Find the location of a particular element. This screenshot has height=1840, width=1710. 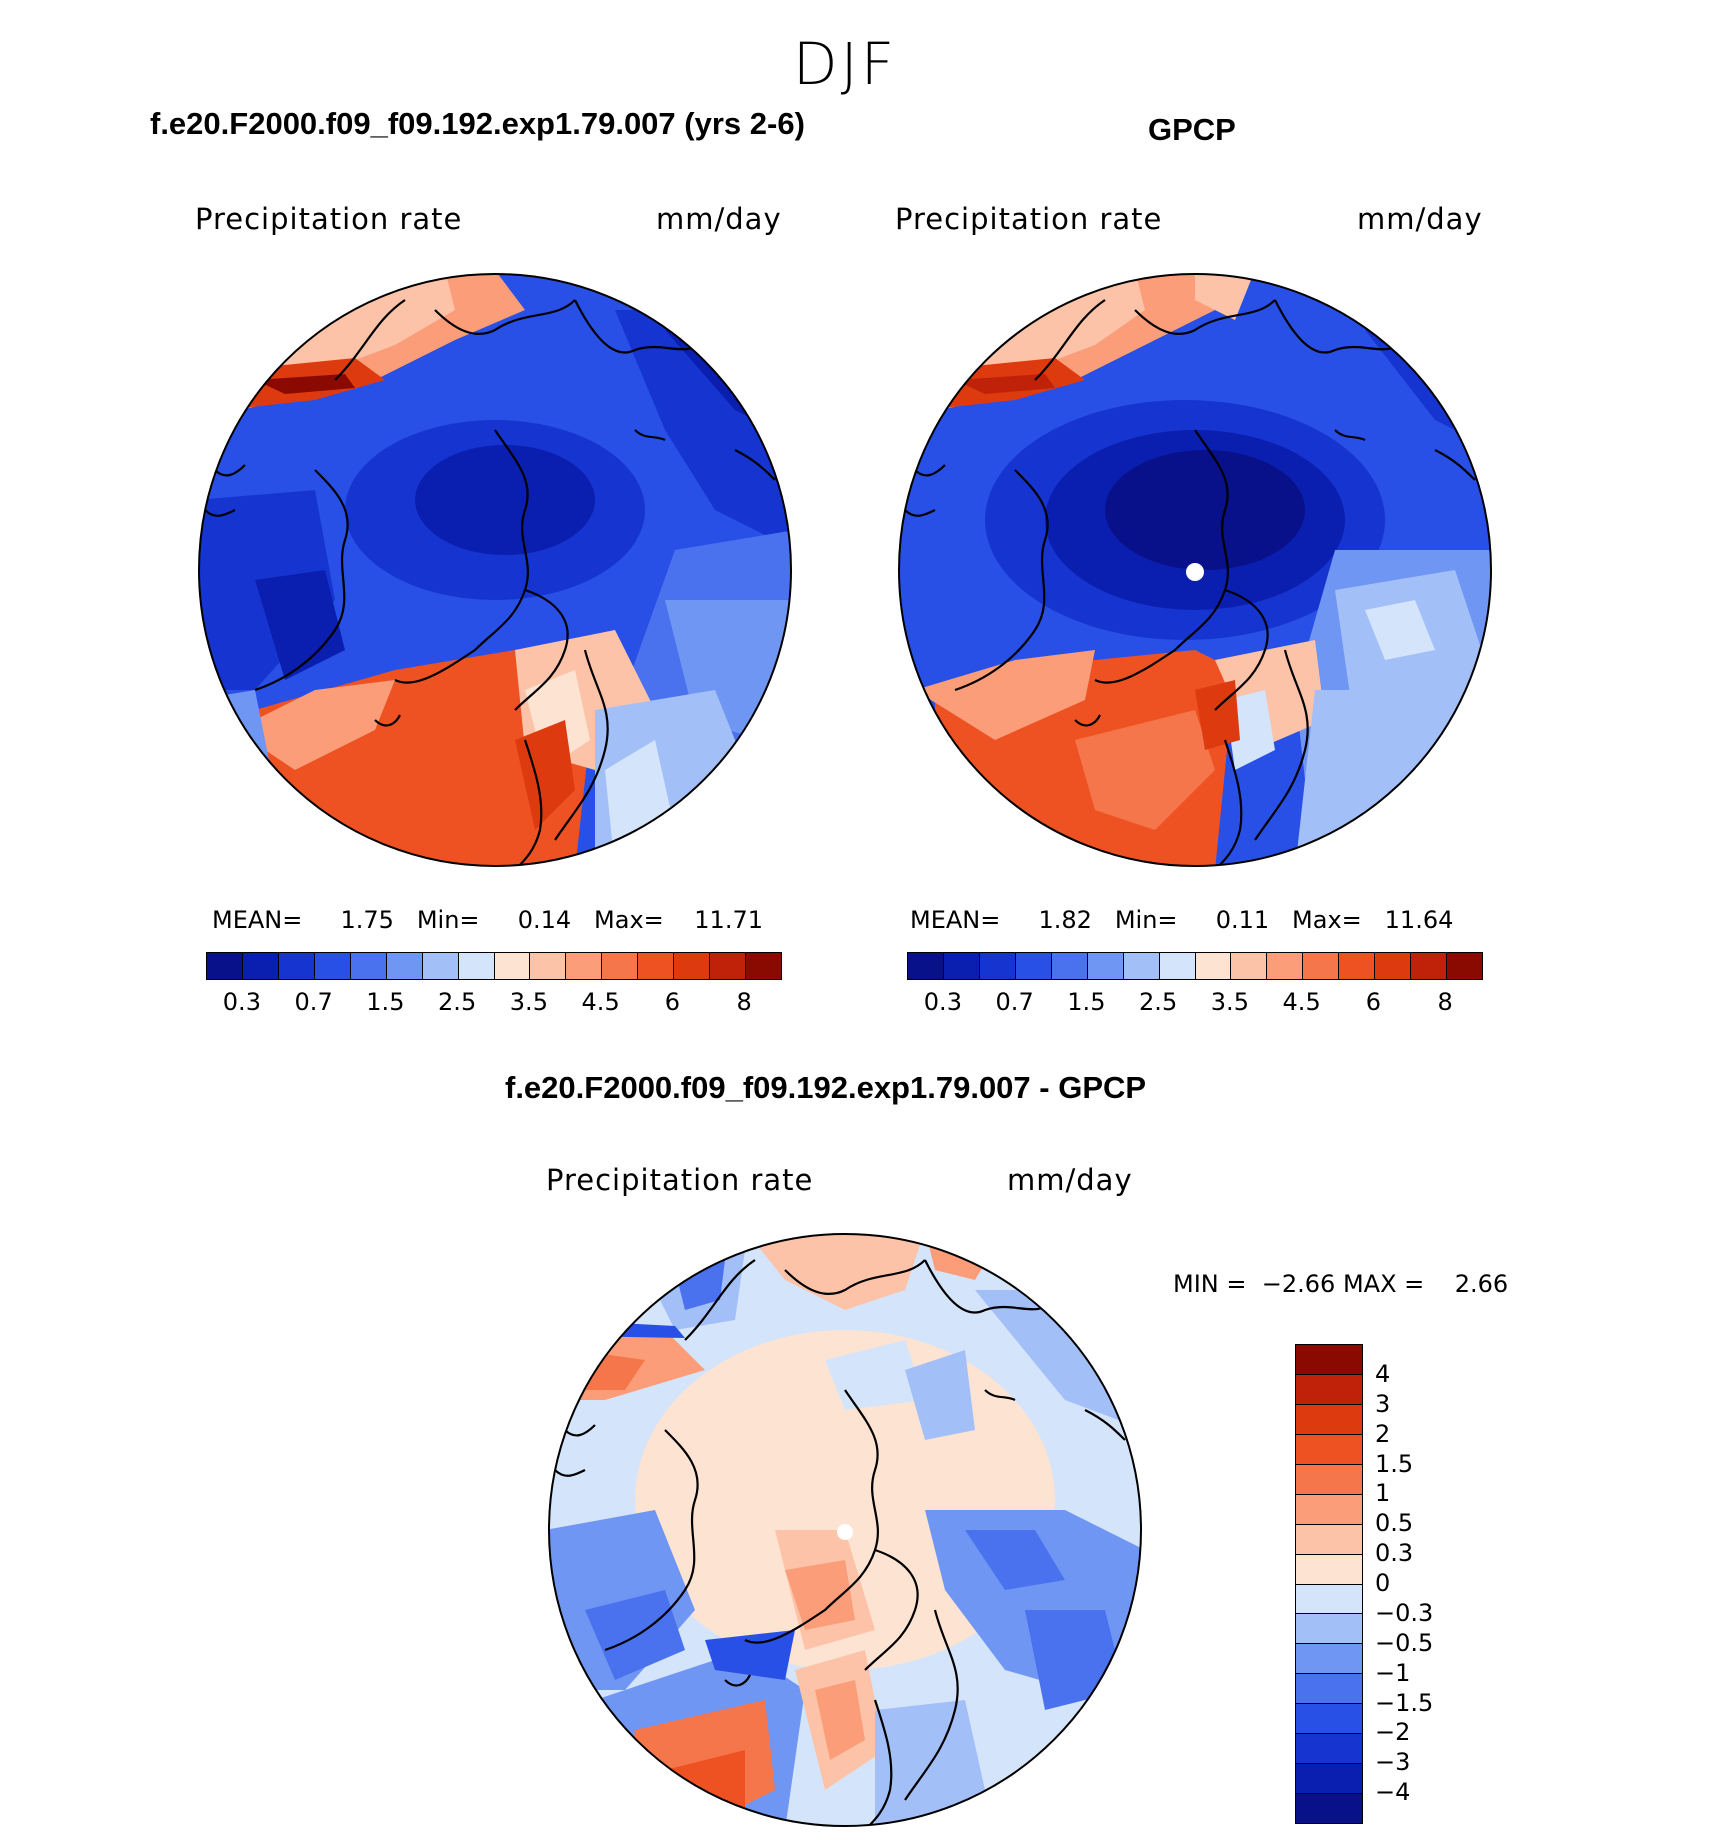

panel3-stats: MIN = −2.66 MAX = 2.66 is located at coordinates (1340, 1284).